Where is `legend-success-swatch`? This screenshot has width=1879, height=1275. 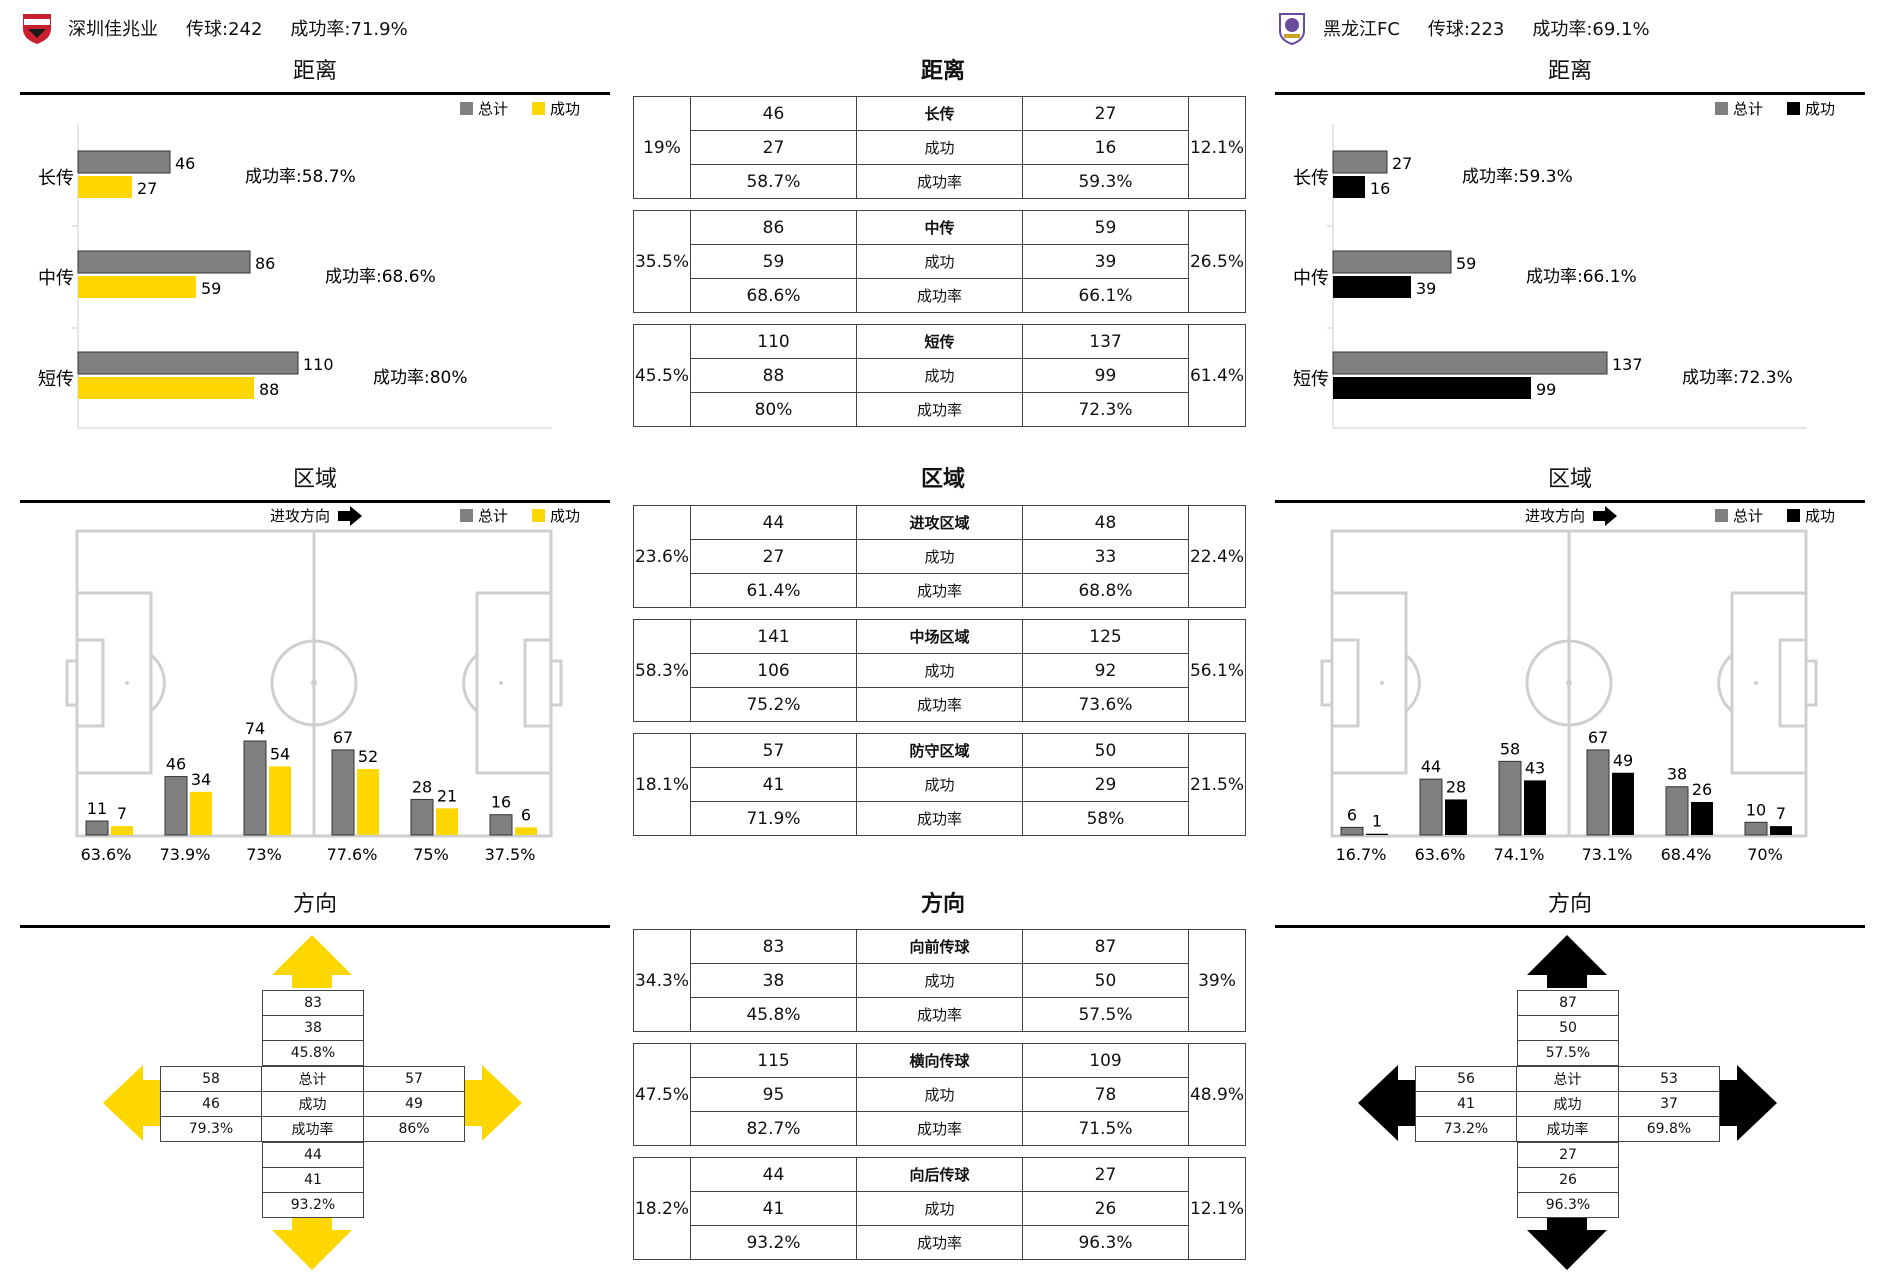 legend-success-swatch is located at coordinates (1793, 108).